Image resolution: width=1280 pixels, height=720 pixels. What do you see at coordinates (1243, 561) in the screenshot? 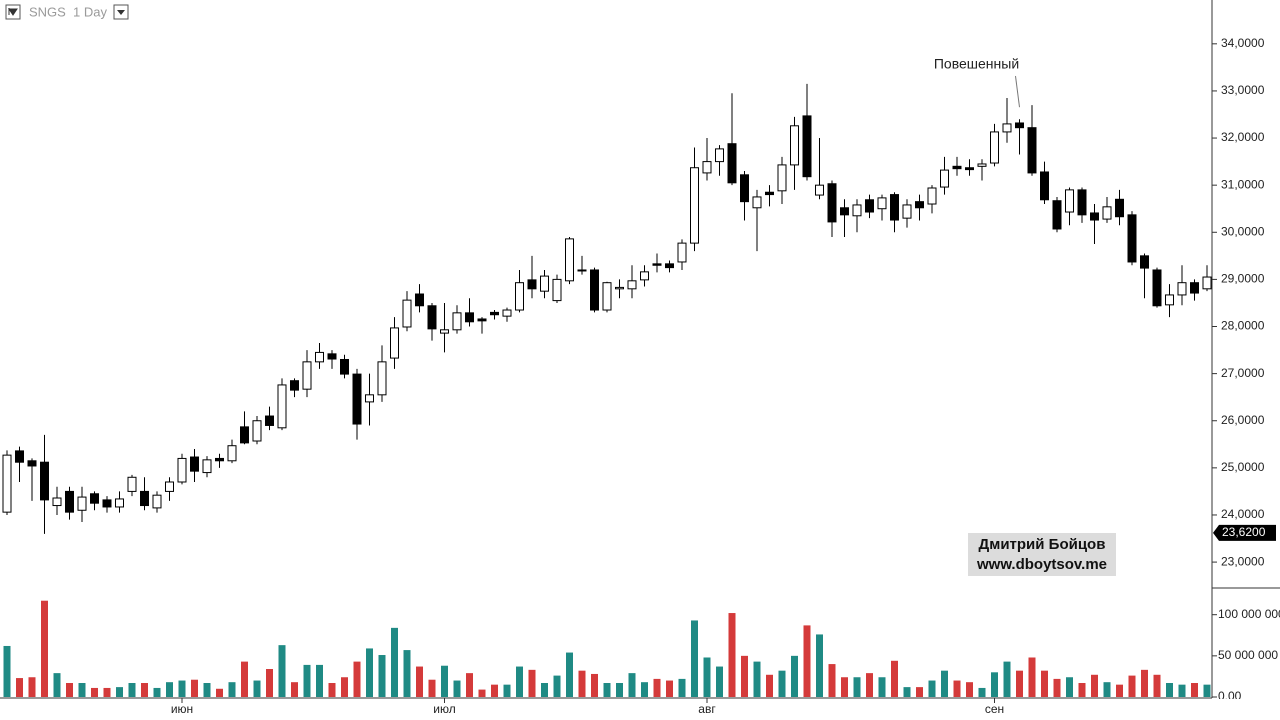
I see `y-tick-label: 23,0000` at bounding box center [1243, 561].